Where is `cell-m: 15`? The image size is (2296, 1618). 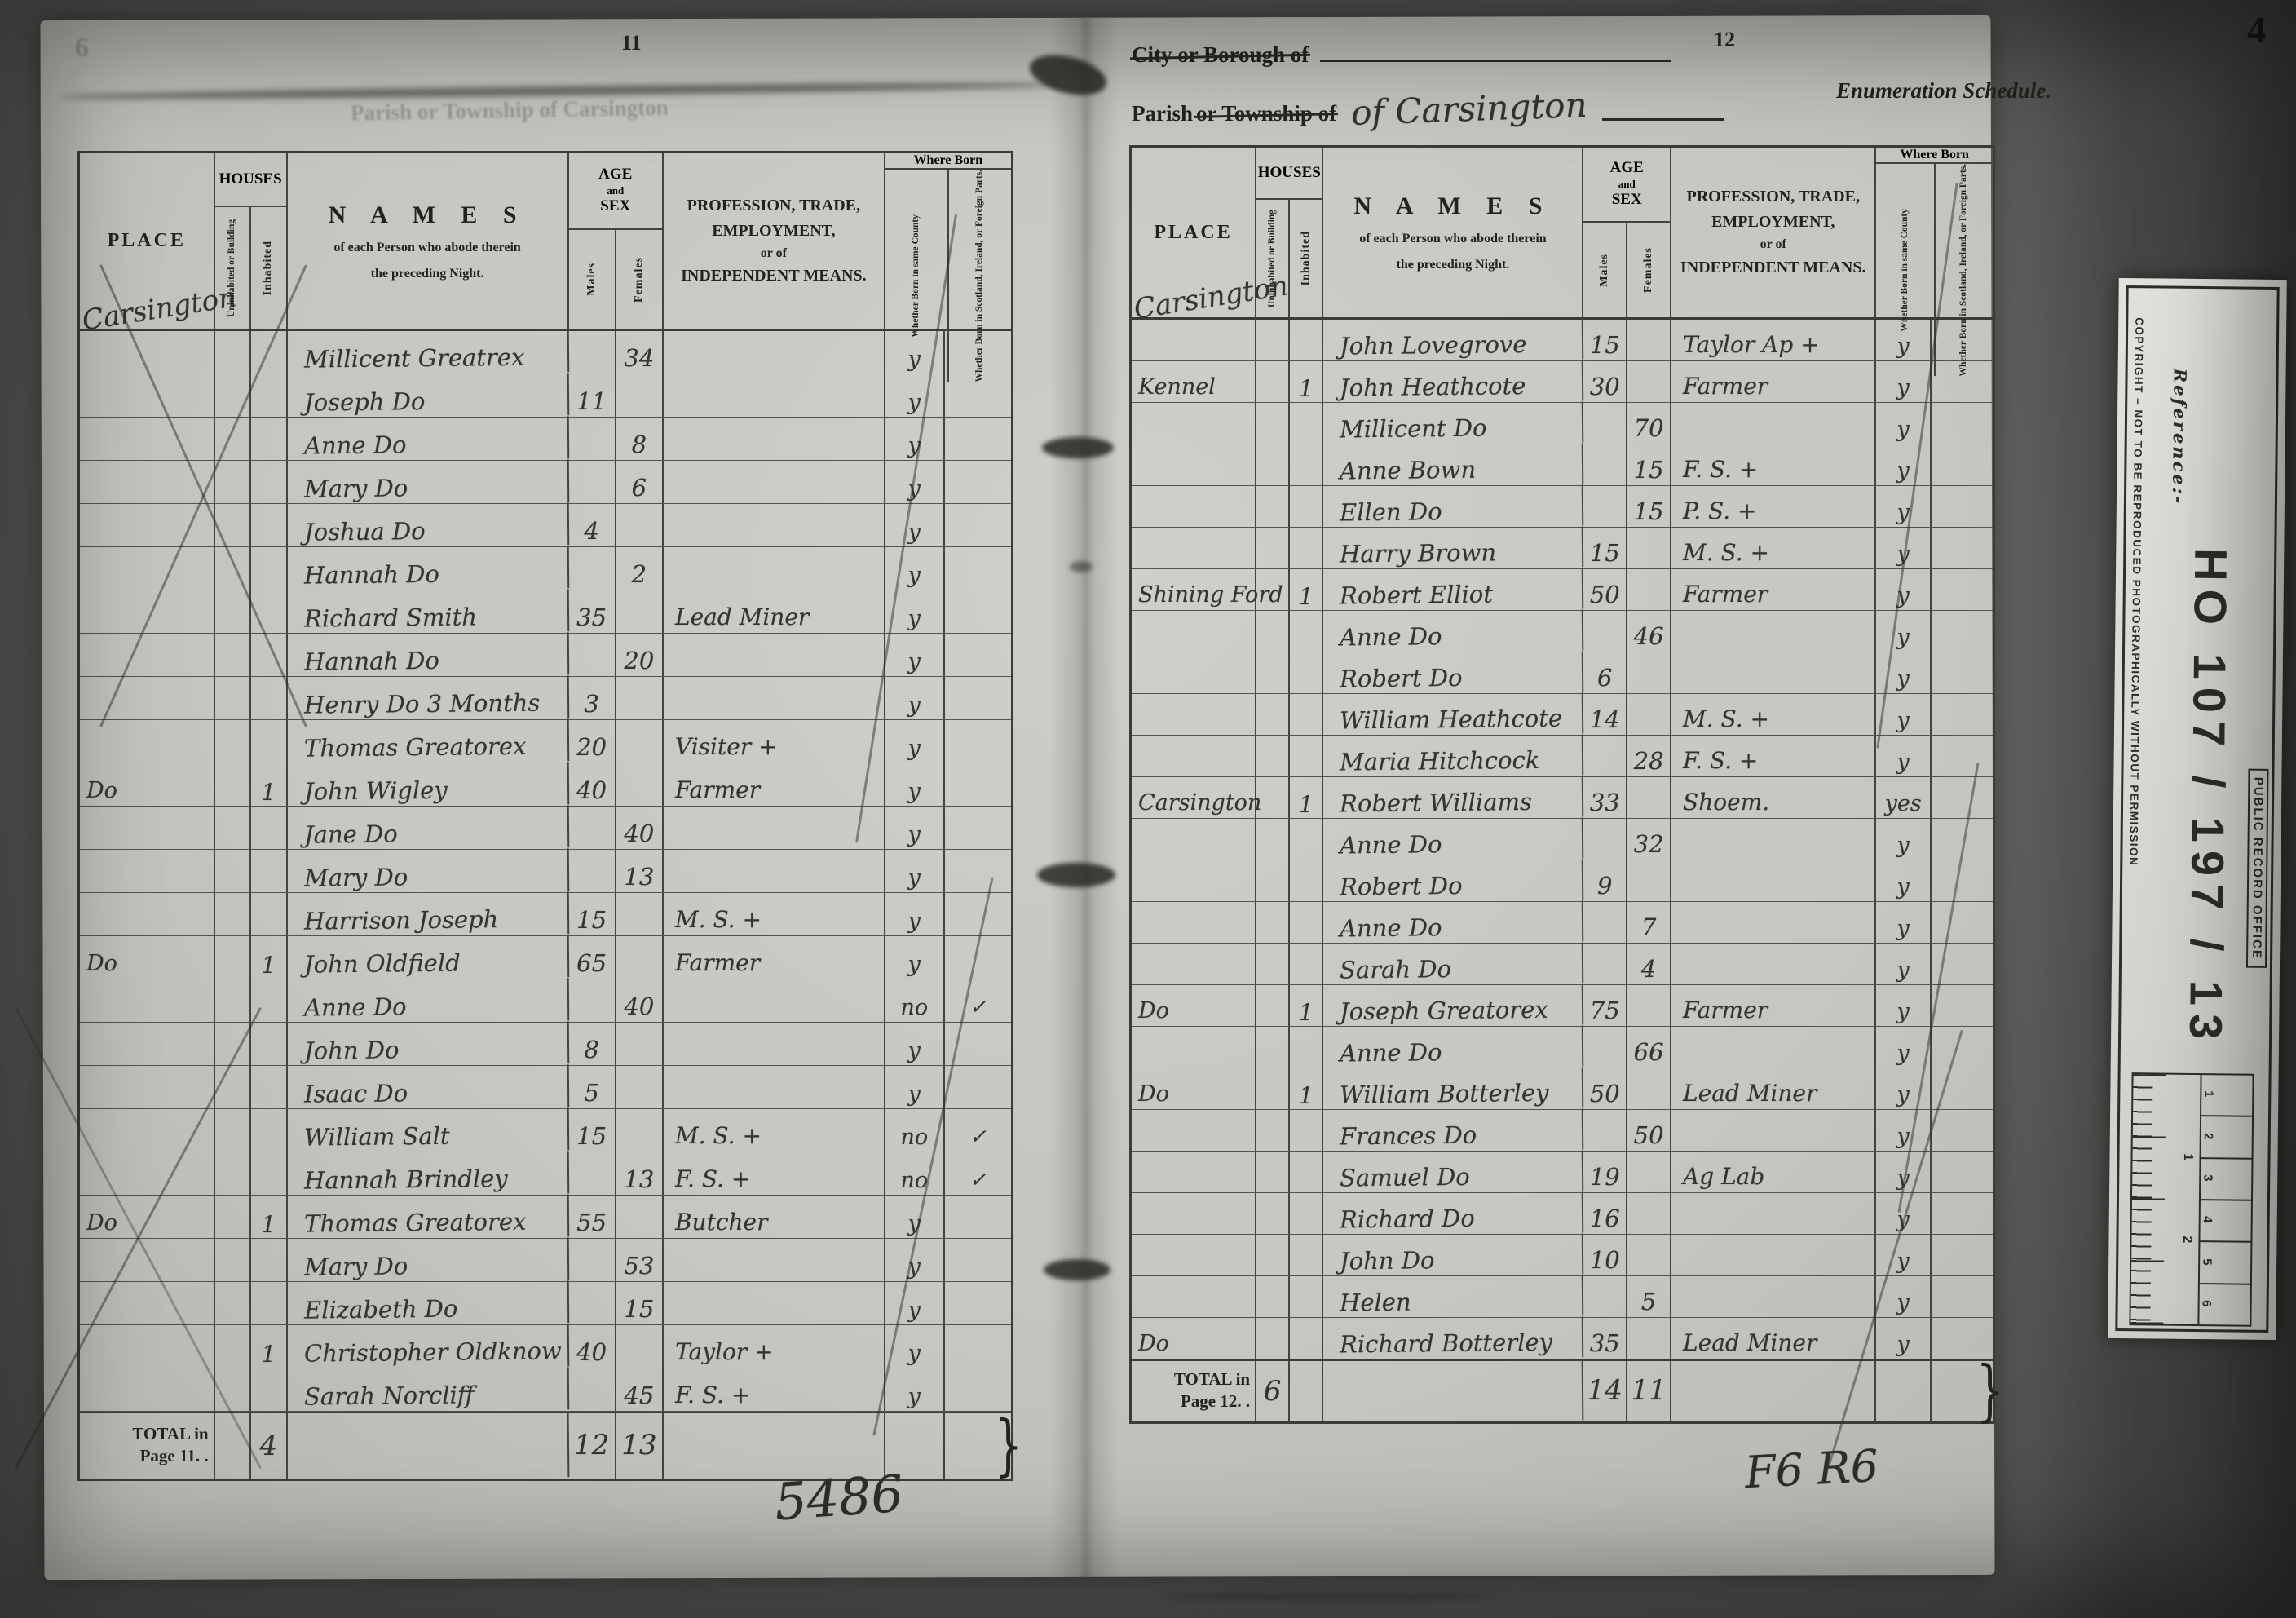
cell-m: 15 is located at coordinates (1605, 548).